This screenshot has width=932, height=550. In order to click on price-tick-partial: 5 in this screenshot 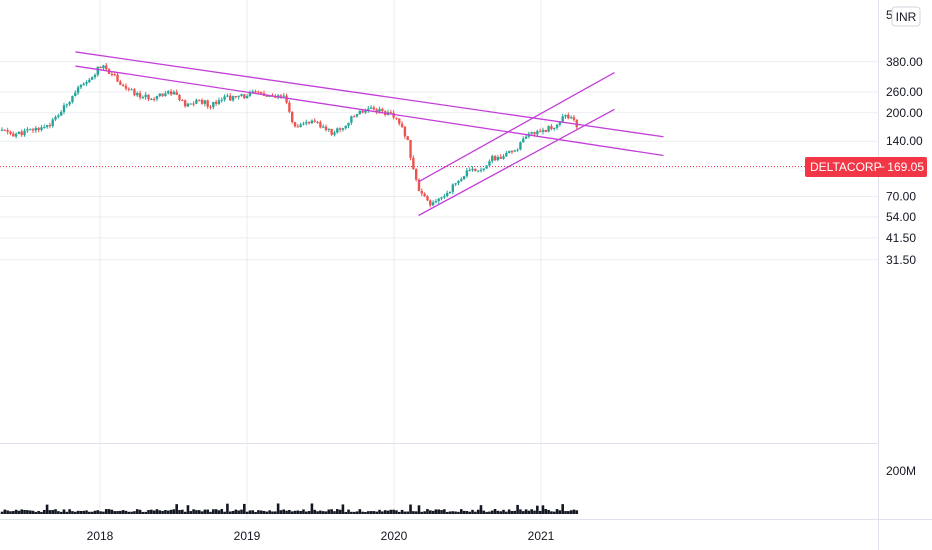, I will do `click(889, 15)`.